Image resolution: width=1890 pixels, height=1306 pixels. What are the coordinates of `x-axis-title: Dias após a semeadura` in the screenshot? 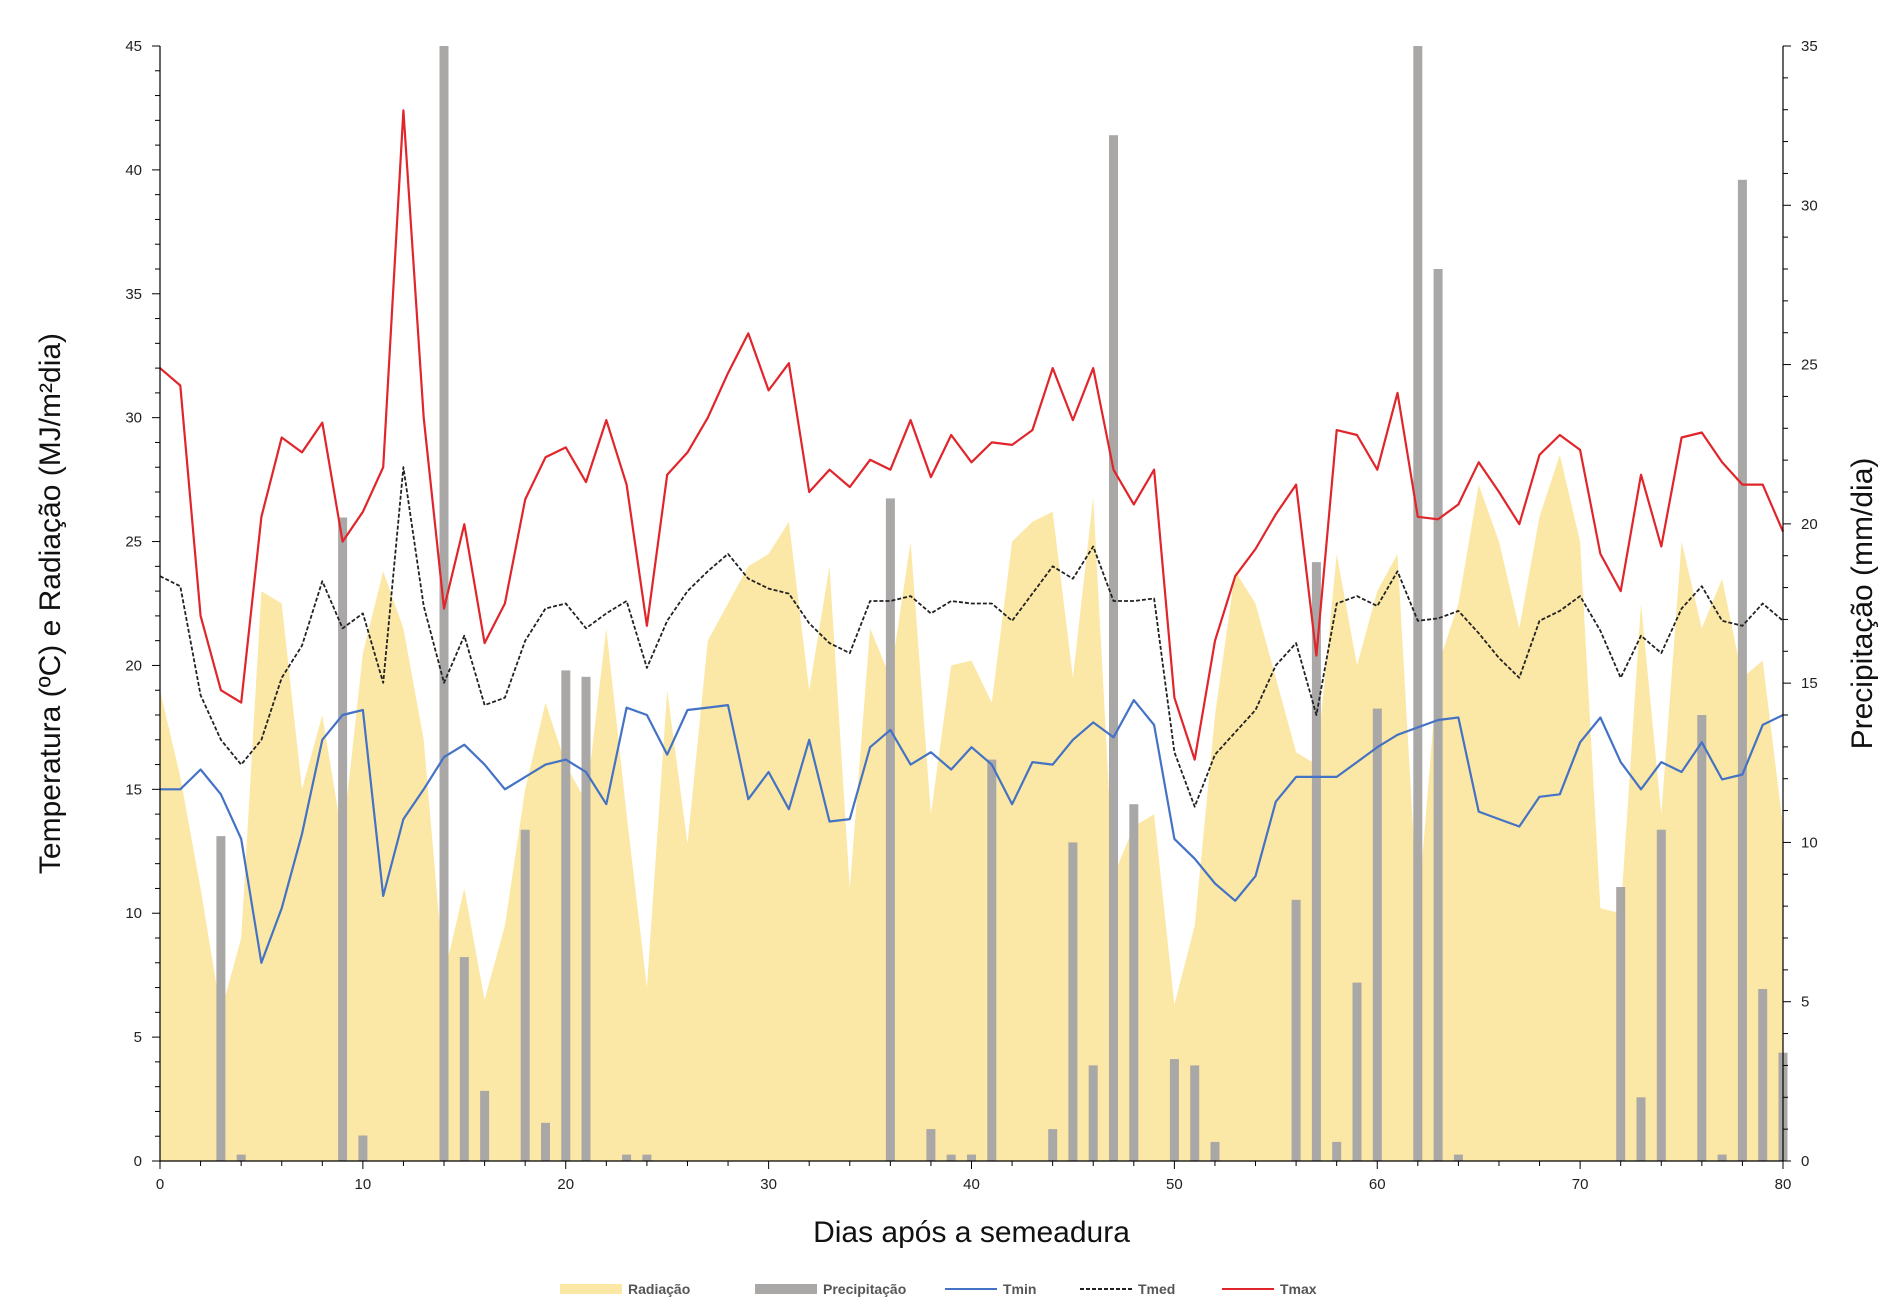 It's located at (971, 1232).